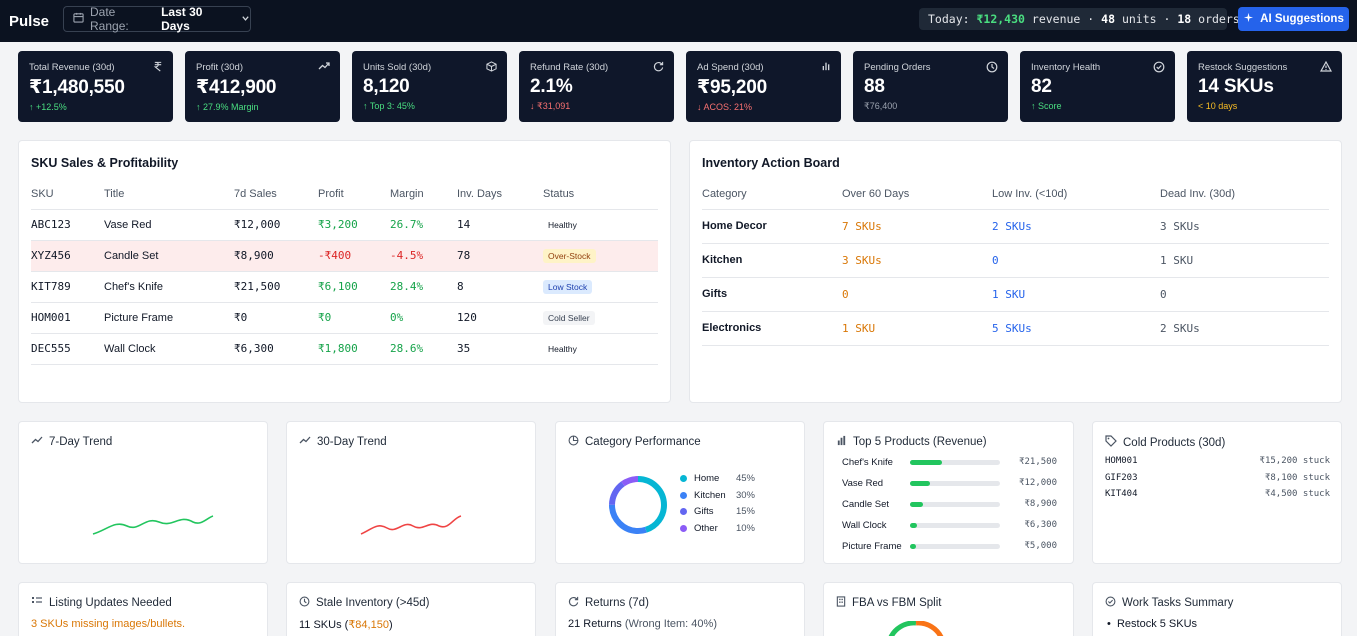 This screenshot has height=636, width=1357. What do you see at coordinates (573, 603) in the screenshot?
I see `refresh-icon` at bounding box center [573, 603].